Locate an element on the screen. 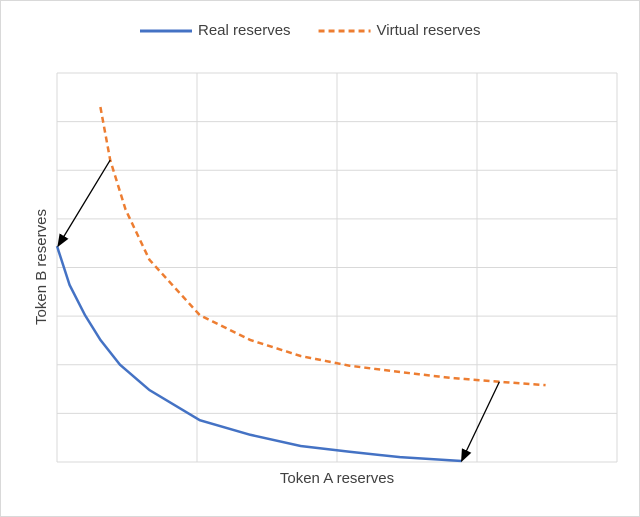 This screenshot has width=640, height=517. y-axis-label: Token B reserves is located at coordinates (41, 267).